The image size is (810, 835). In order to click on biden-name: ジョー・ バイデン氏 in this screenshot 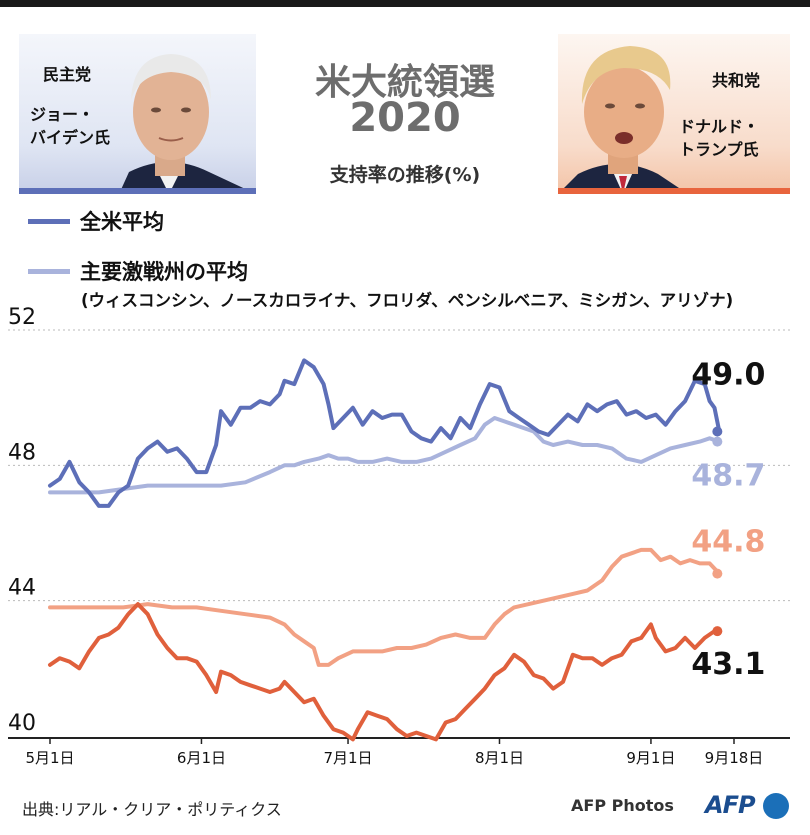, I will do `click(70, 126)`.